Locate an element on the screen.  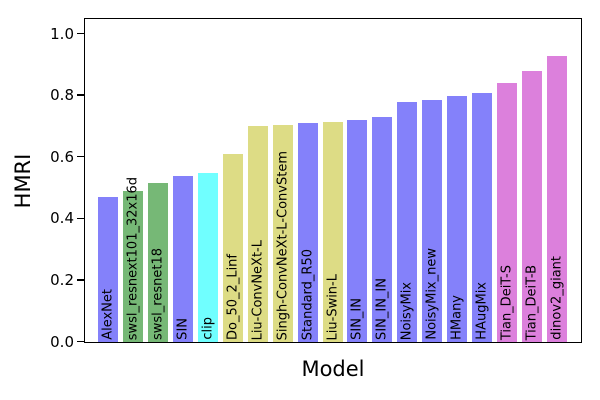
bar-x-tick-label: swsl_resnext101_32x16d is located at coordinates (133, 258).